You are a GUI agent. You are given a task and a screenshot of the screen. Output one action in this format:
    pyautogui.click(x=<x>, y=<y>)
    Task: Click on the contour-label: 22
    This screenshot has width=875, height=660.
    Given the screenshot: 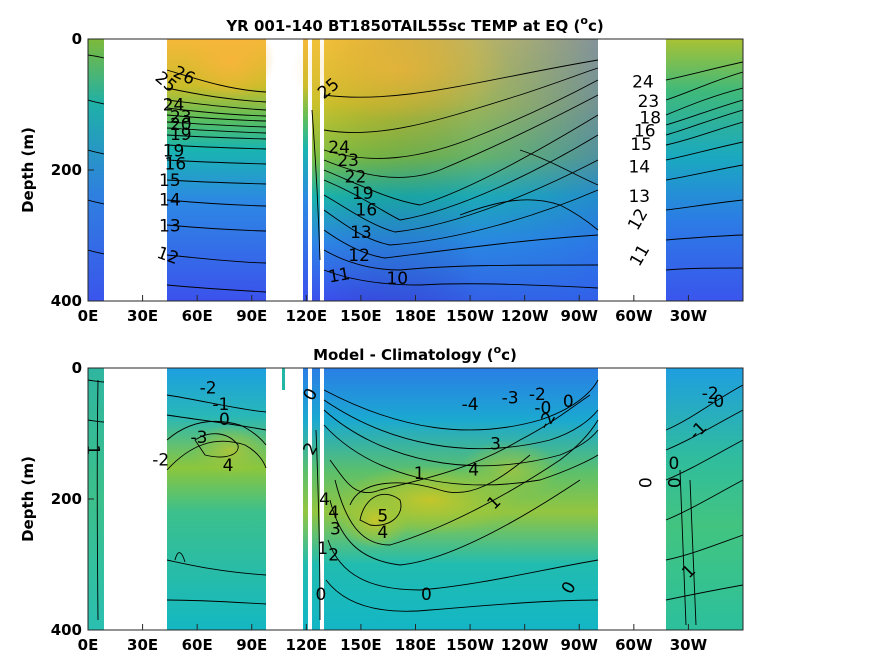 What is the action you would take?
    pyautogui.click(x=356, y=178)
    